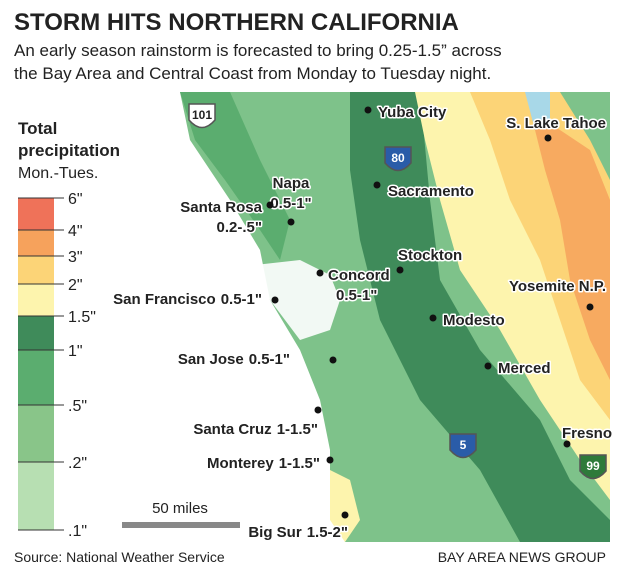 This screenshot has width=620, height=586. I want to click on place-name: Napa, so click(291, 183).